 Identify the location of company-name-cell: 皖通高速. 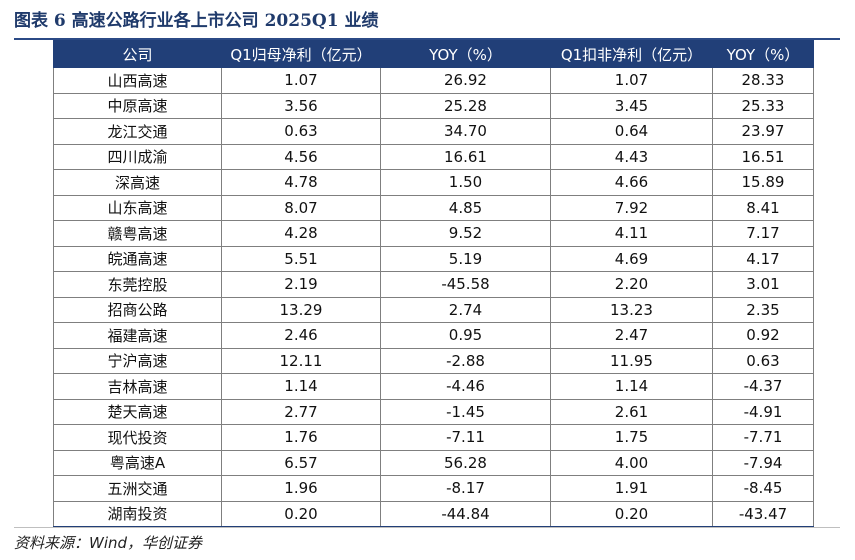
(137, 258).